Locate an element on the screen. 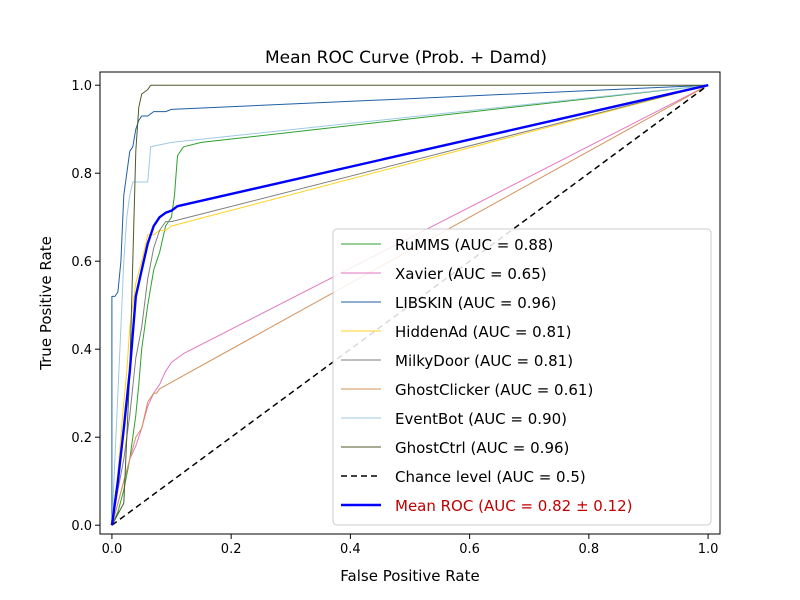 Image resolution: width=800 pixels, height=600 pixels. y-tick-label: 0.0 is located at coordinates (81, 526).